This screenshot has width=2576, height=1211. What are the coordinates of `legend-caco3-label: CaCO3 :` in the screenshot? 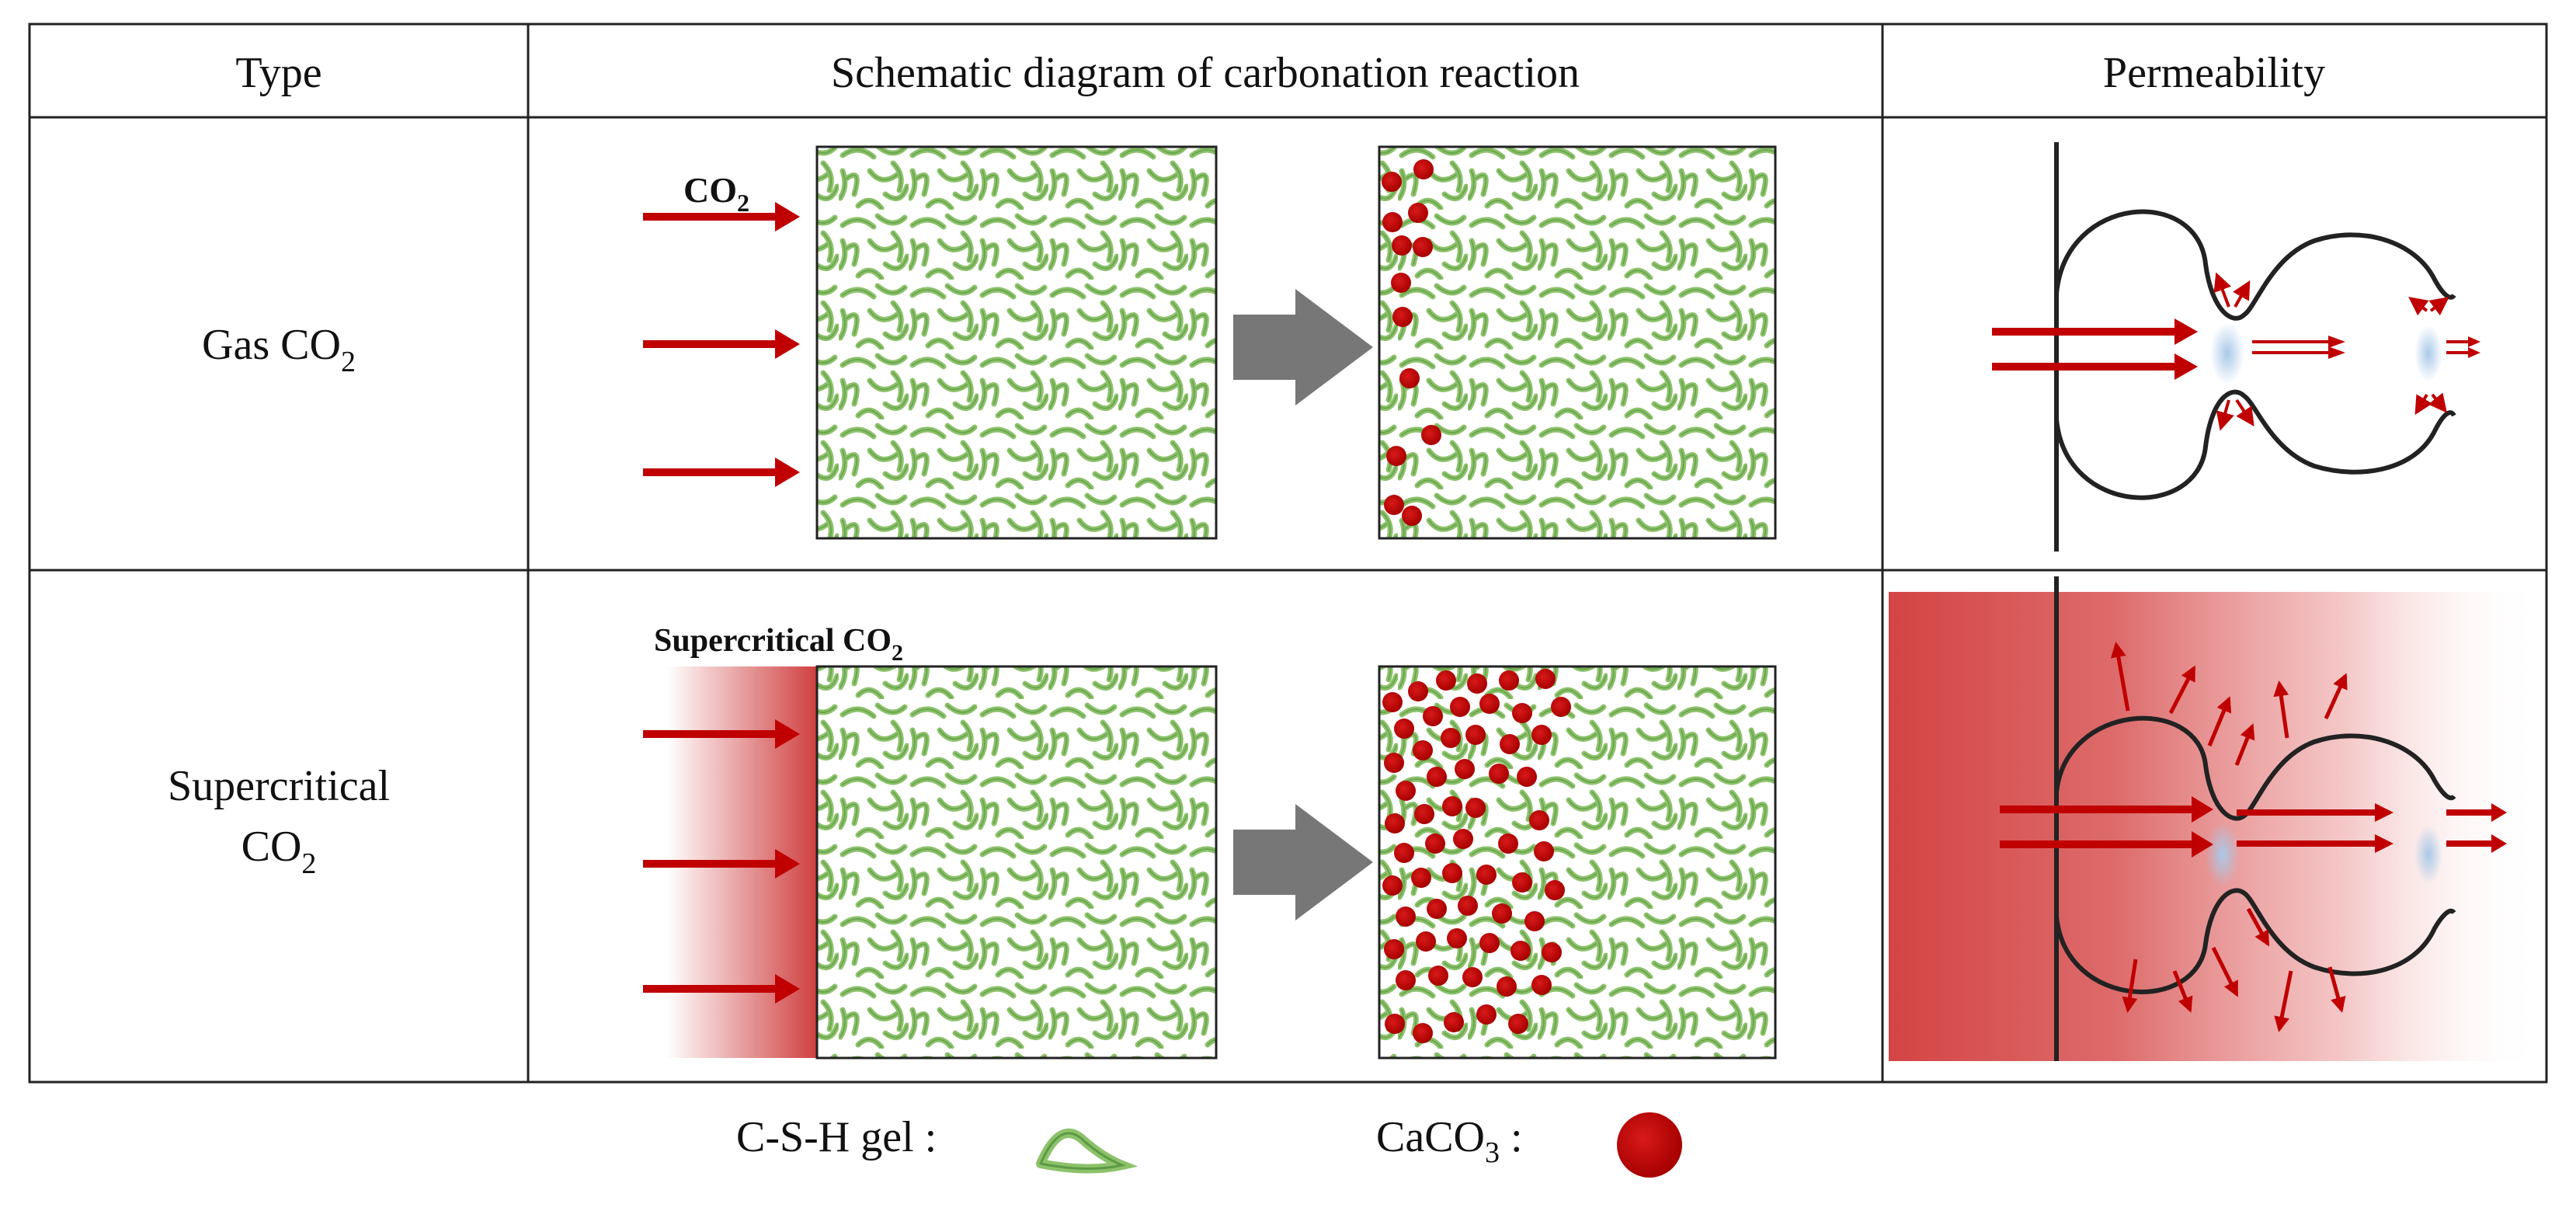 It's located at (1449, 1141).